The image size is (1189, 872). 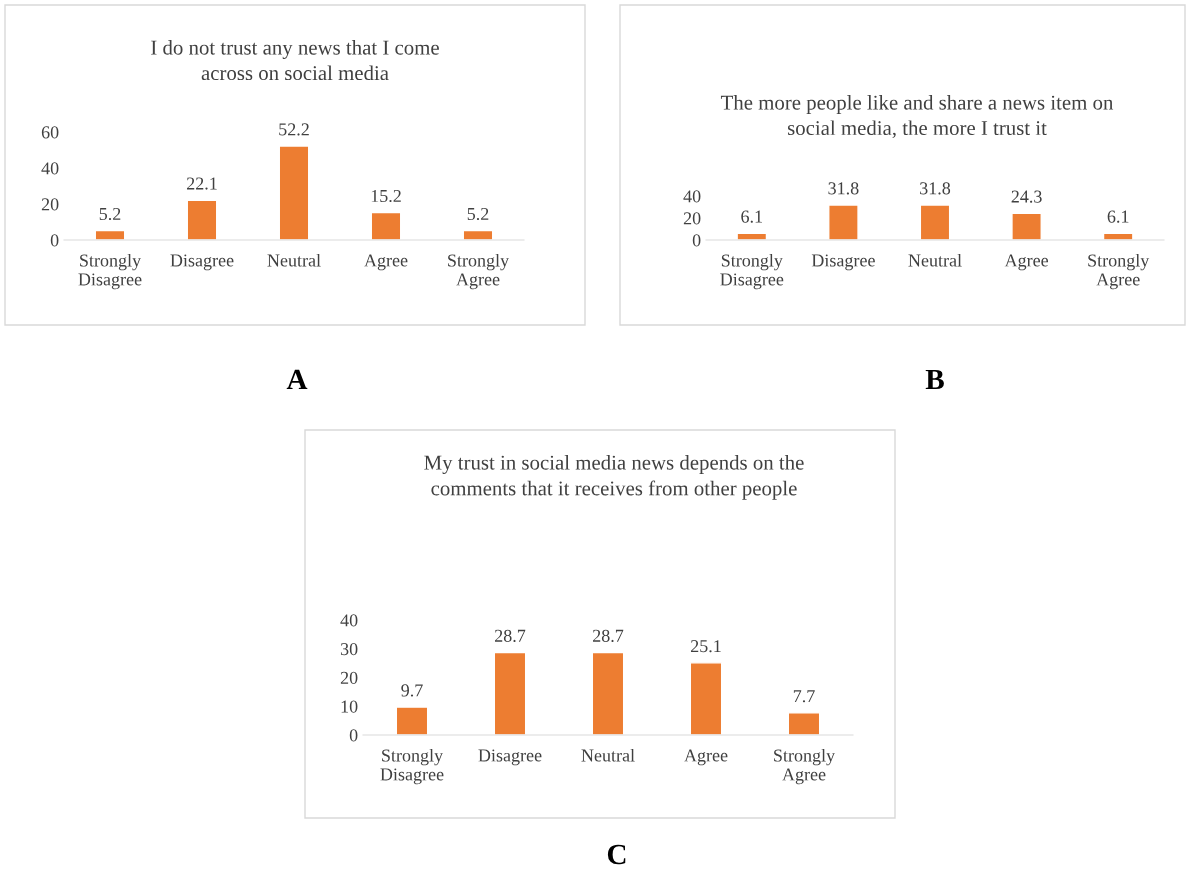 I want to click on y-tick-label: 10, so click(x=349, y=706).